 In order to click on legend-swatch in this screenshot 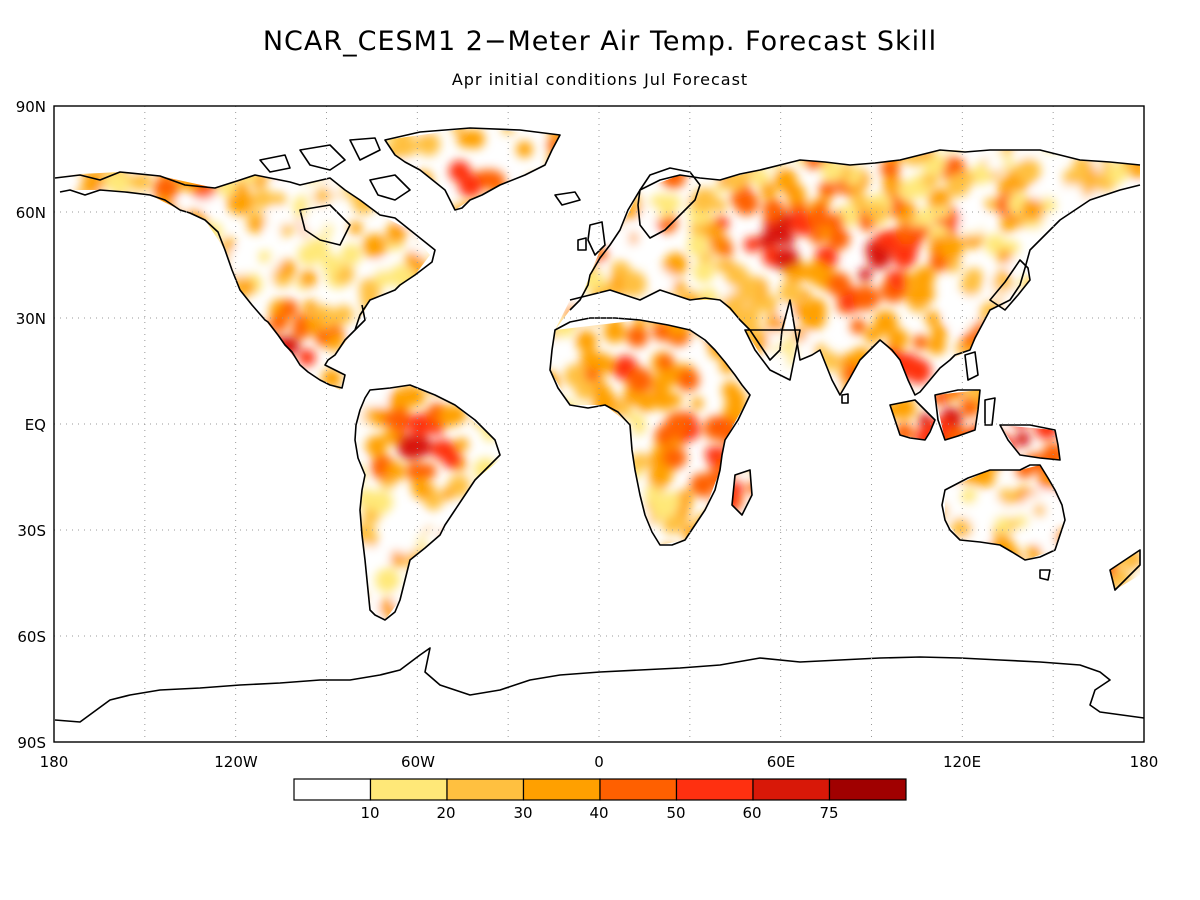, I will do `click(561, 789)`.